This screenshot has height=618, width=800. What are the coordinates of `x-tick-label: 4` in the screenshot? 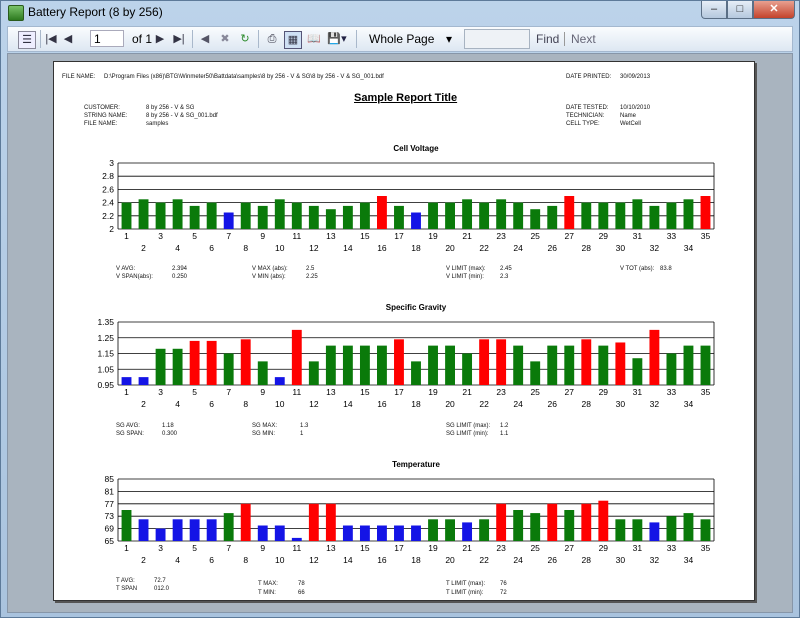 It's located at (177, 248).